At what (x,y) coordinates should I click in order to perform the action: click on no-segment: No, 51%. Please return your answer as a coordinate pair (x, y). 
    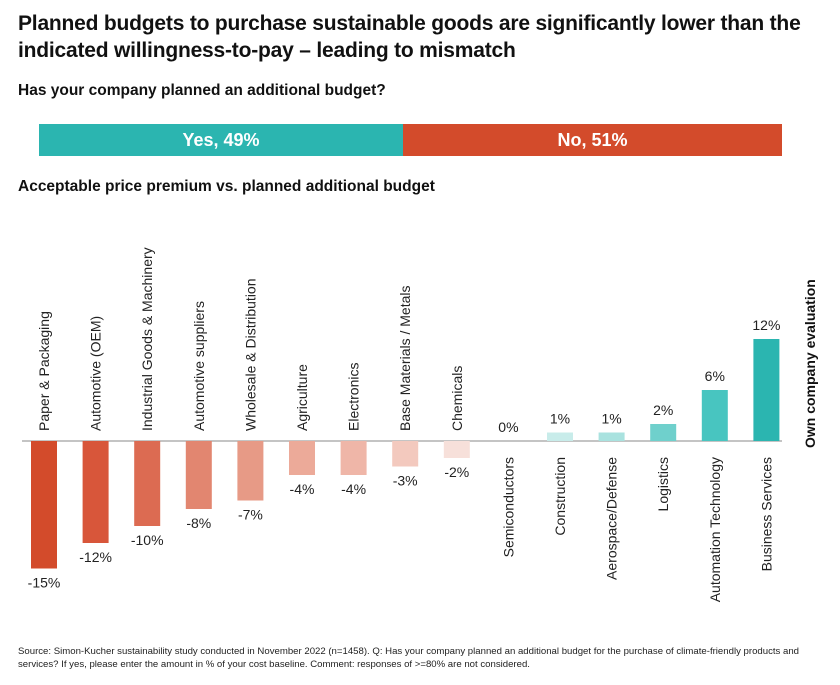
    Looking at the image, I should click on (592, 140).